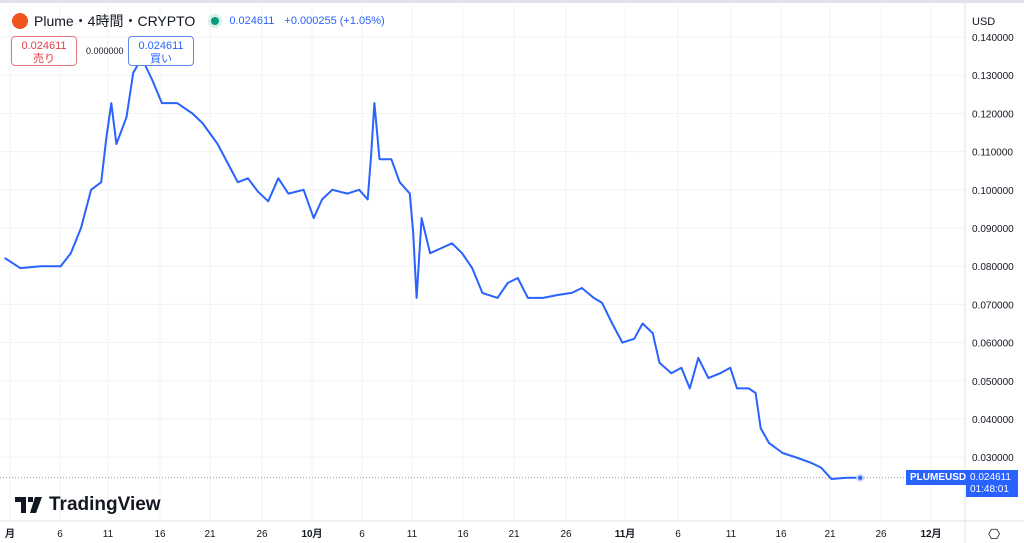  What do you see at coordinates (993, 114) in the screenshot?
I see `y-tick-label: 0.120000` at bounding box center [993, 114].